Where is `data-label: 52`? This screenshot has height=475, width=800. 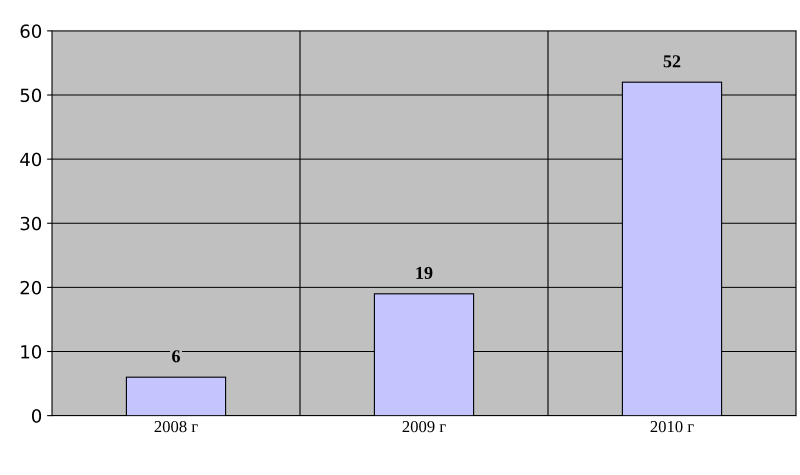 data-label: 52 is located at coordinates (672, 61).